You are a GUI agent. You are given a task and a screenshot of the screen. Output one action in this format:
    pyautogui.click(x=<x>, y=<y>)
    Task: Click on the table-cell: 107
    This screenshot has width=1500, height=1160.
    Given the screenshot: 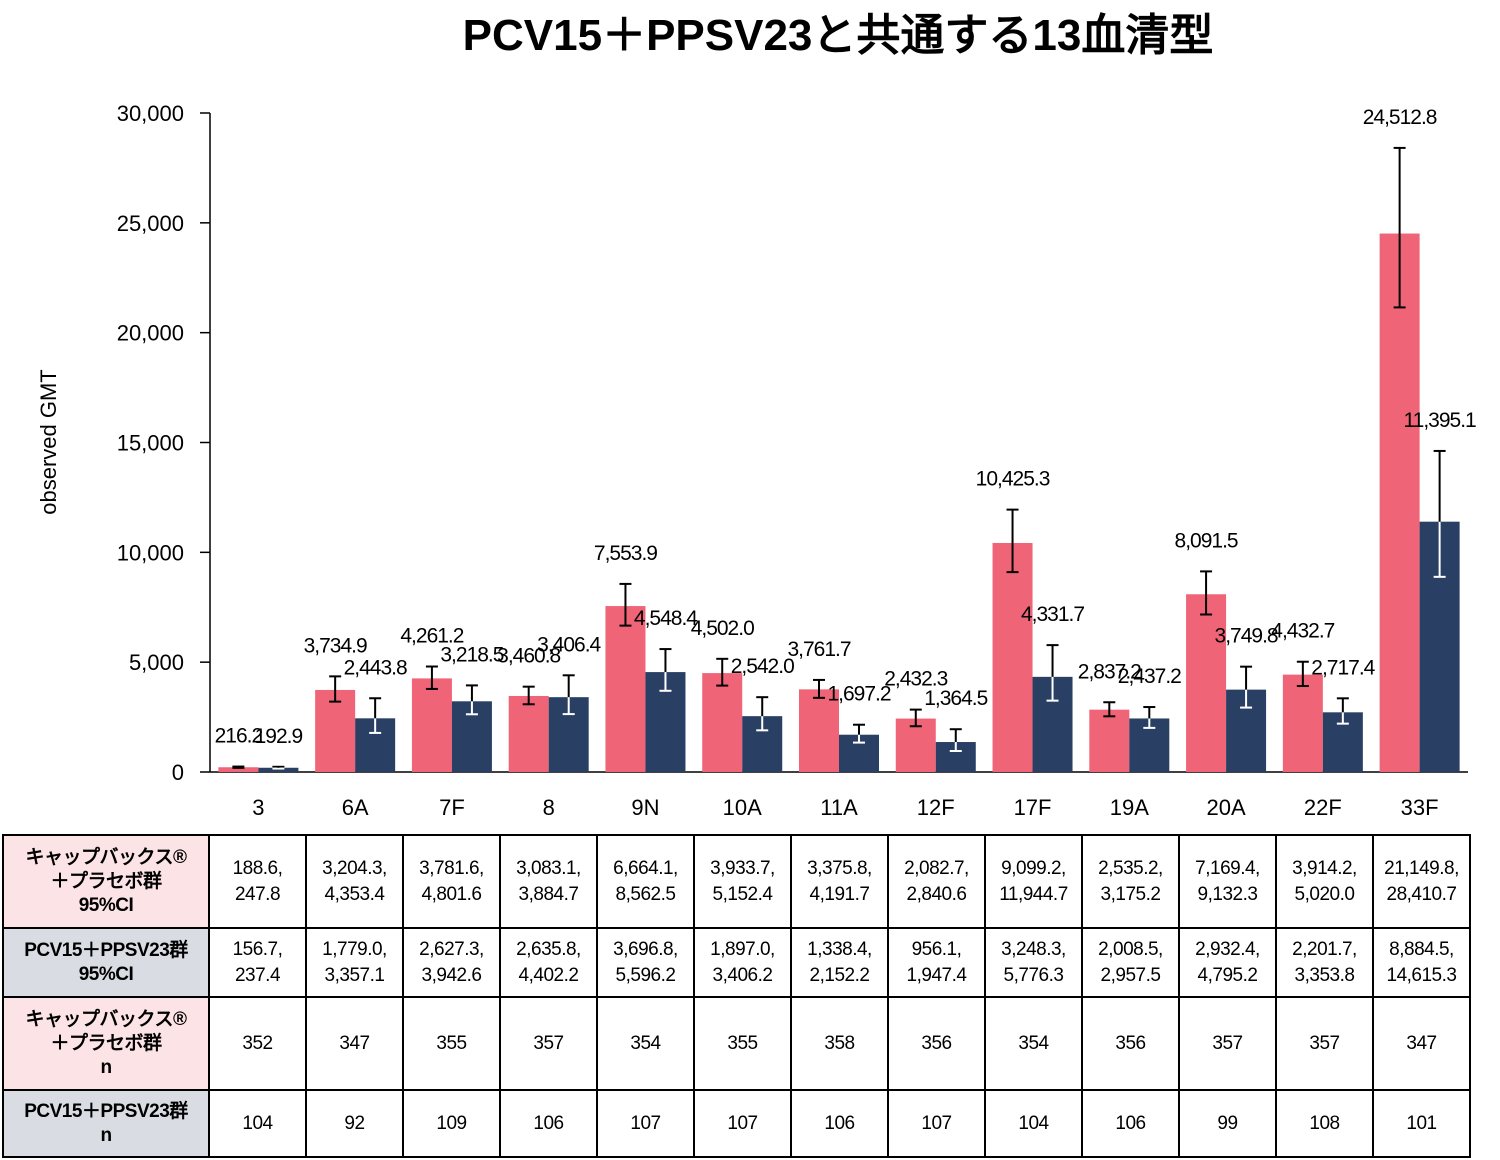 What is the action you would take?
    pyautogui.click(x=936, y=1123)
    